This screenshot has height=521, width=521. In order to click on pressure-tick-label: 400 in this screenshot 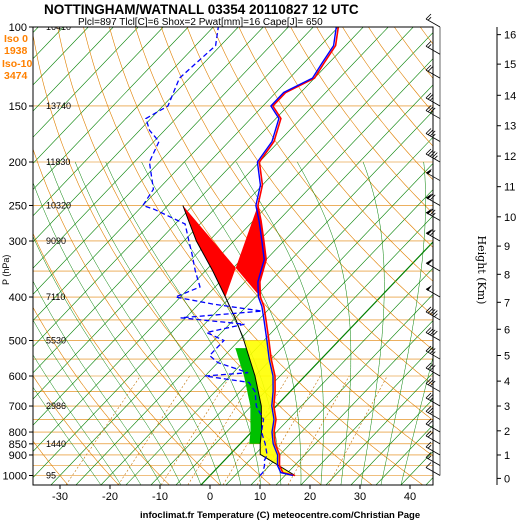, I will do `click(18, 298)`.